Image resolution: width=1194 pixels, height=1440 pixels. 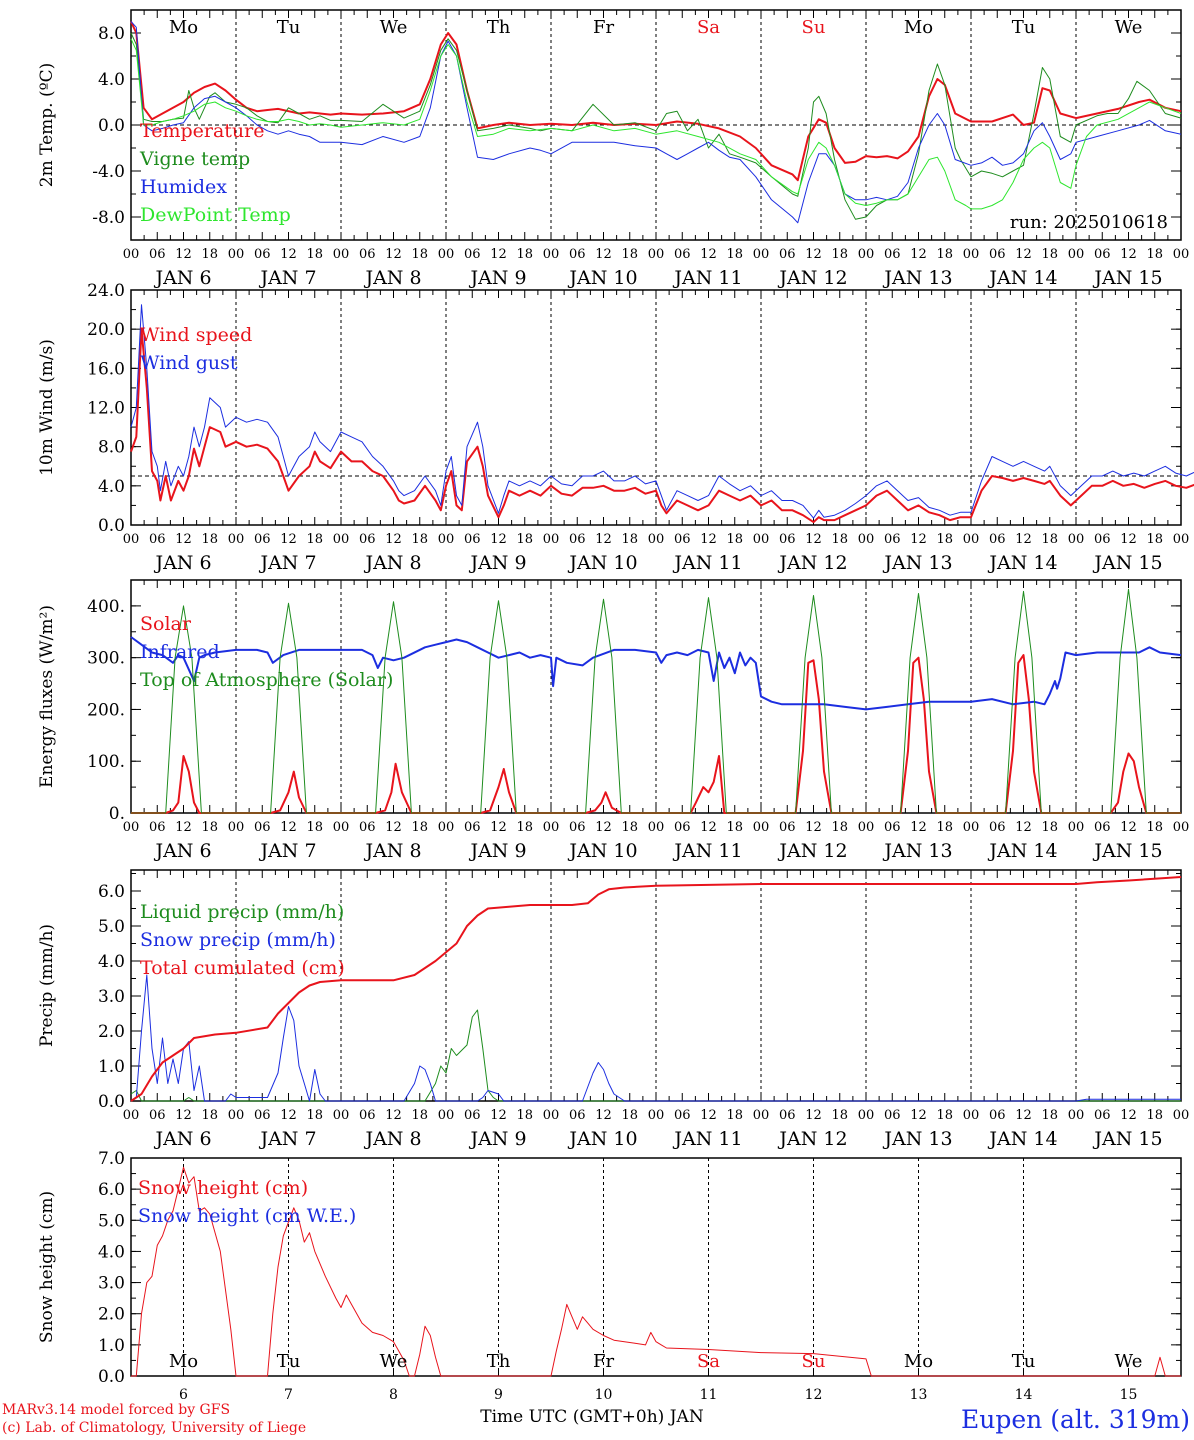 What do you see at coordinates (655, 1055) in the screenshot?
I see `series-line-liquid-precip-mm-h-` at bounding box center [655, 1055].